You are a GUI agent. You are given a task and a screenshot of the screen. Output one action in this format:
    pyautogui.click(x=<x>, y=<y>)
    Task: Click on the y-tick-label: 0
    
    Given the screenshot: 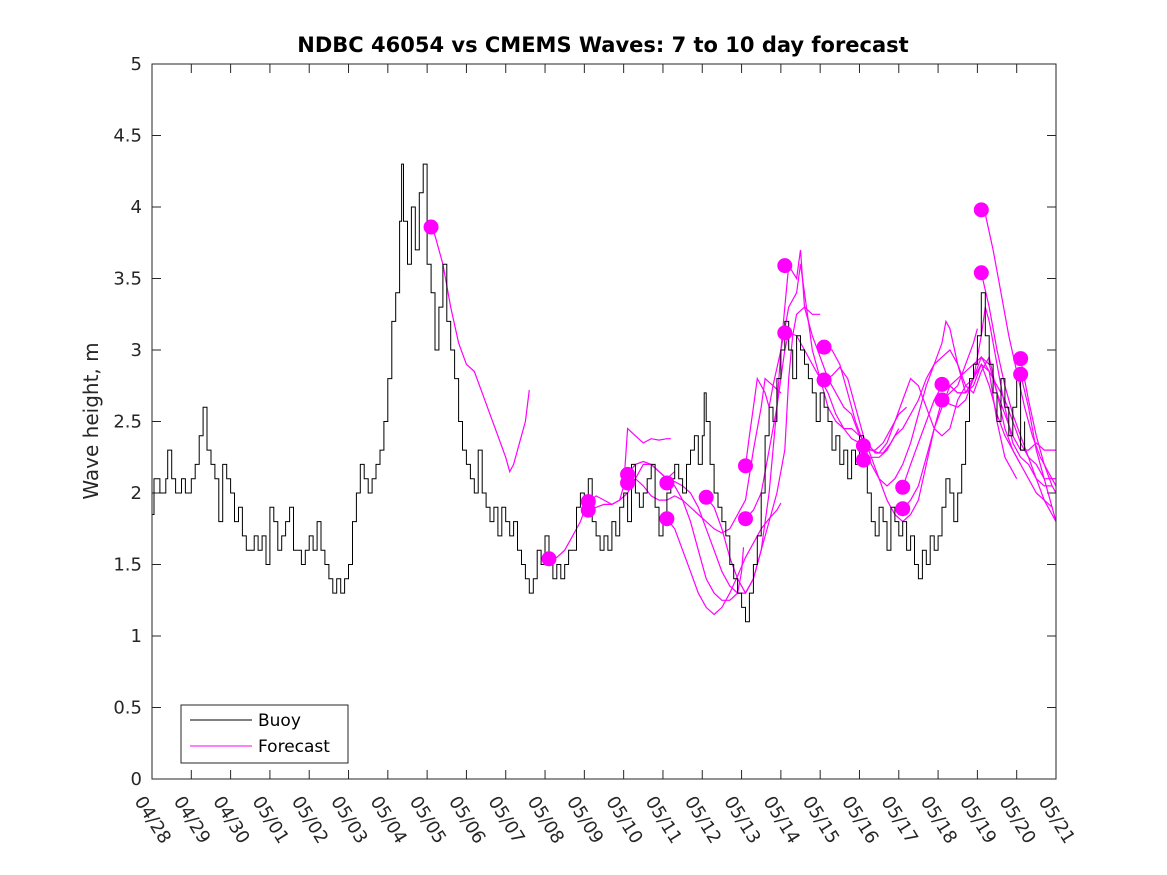 What is the action you would take?
    pyautogui.click(x=136, y=779)
    